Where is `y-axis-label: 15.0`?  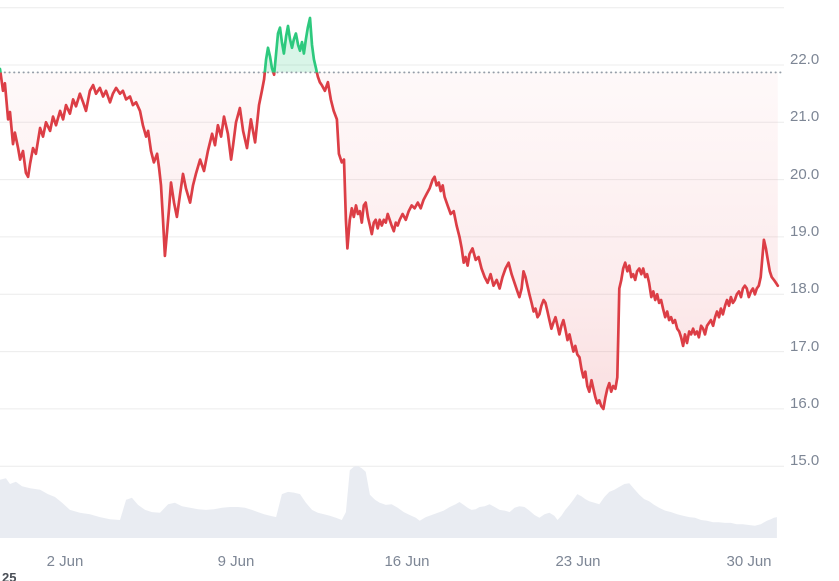 y-axis-label: 15.0 is located at coordinates (805, 461).